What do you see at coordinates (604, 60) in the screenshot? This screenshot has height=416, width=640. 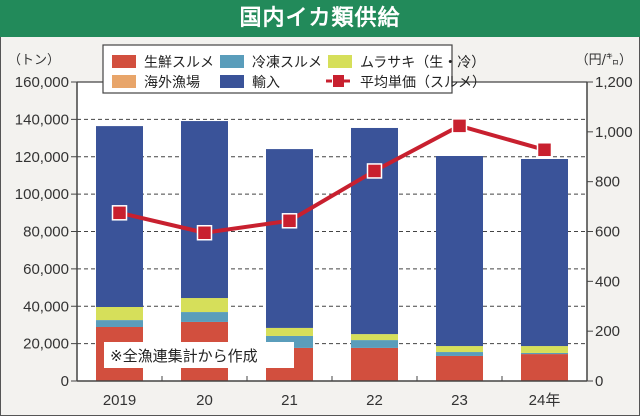 I see `right-unit-label: （円/㌔）` at bounding box center [604, 60].